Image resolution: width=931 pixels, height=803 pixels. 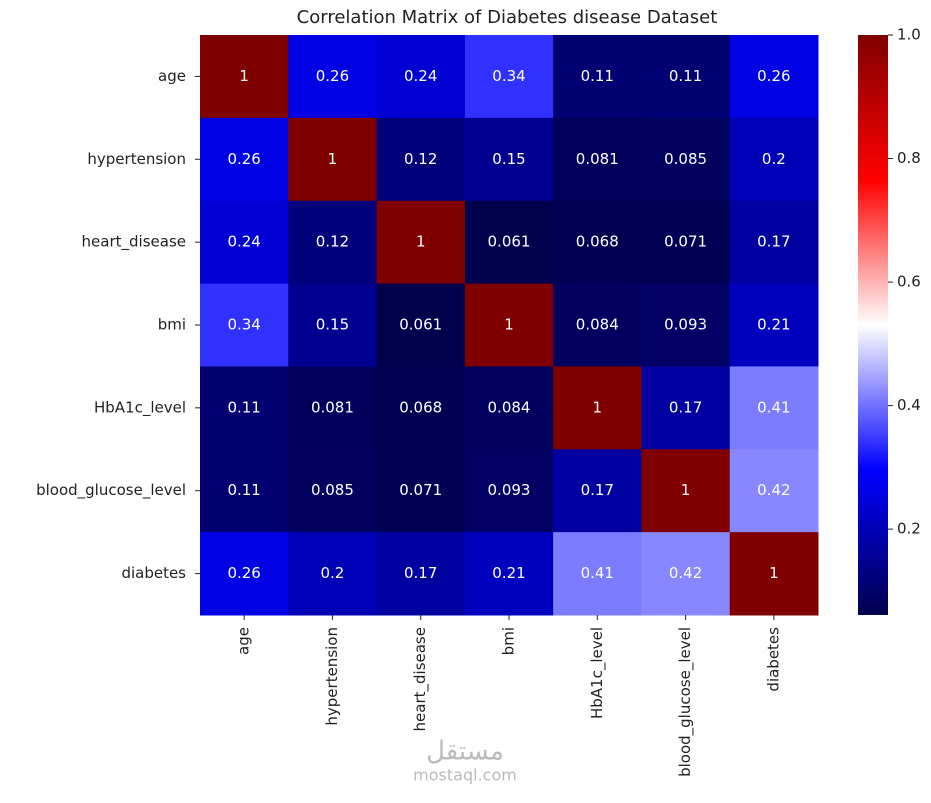 What do you see at coordinates (773, 659) in the screenshot?
I see `x-tick-label: diabetes` at bounding box center [773, 659].